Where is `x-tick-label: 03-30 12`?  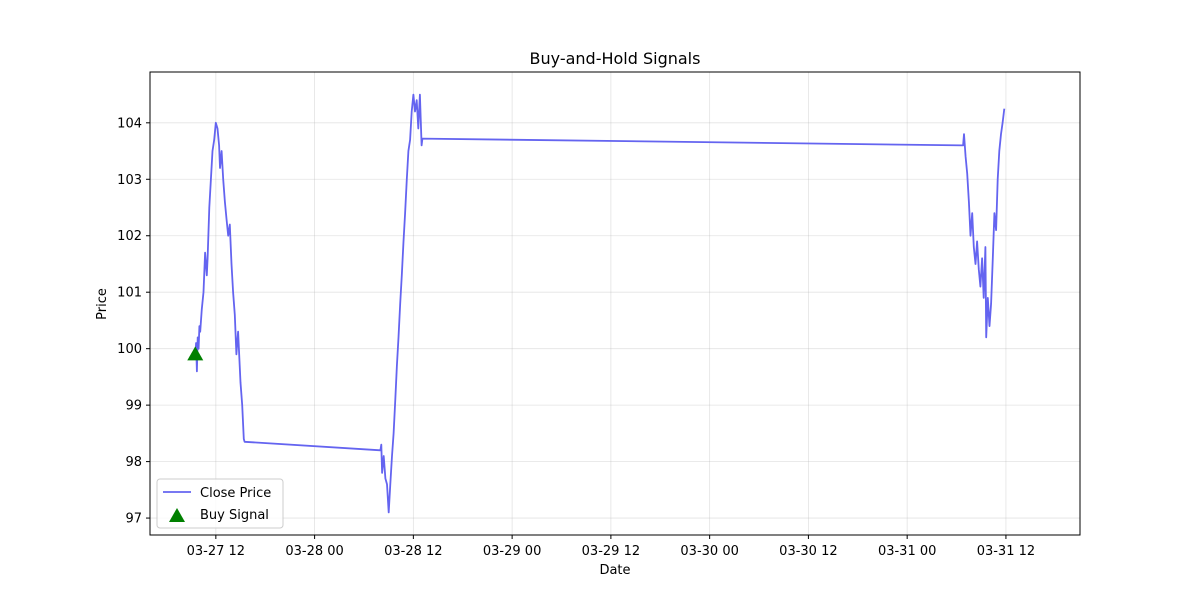
x-tick-label: 03-30 12 is located at coordinates (808, 551).